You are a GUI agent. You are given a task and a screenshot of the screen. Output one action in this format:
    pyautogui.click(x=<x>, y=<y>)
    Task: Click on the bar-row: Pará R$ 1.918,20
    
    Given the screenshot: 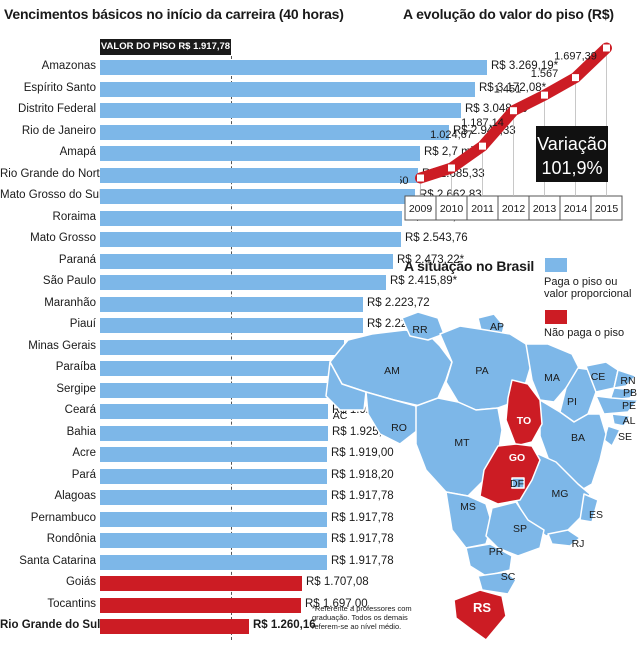 What is the action you would take?
    pyautogui.click(x=200, y=477)
    